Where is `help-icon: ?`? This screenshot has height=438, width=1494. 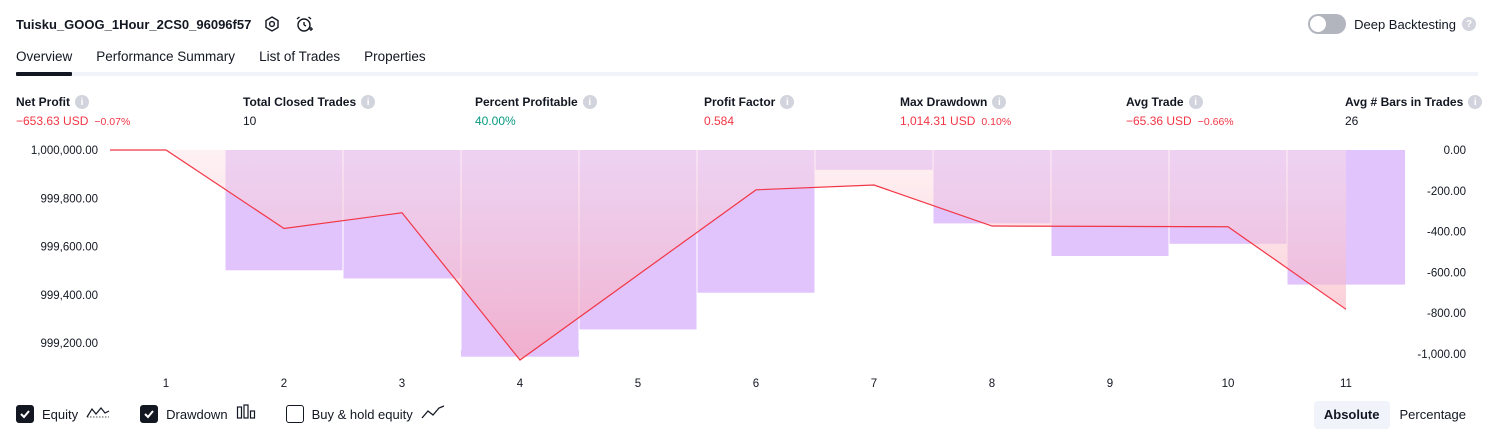
help-icon: ? is located at coordinates (1469, 24).